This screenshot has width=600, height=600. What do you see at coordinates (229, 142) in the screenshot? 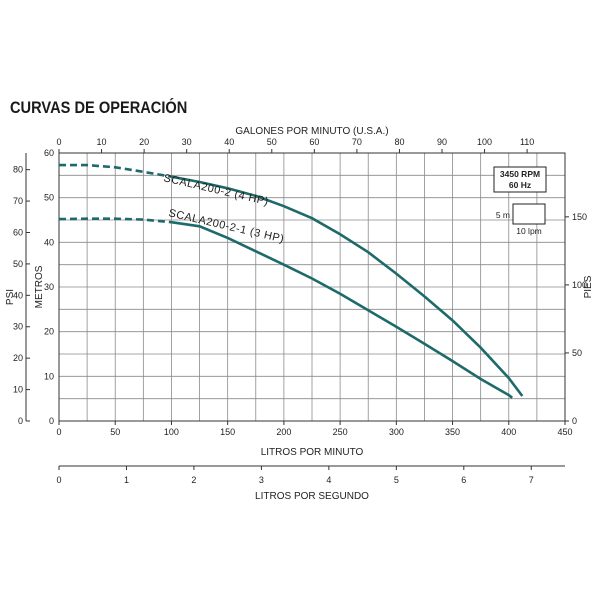
I see `x-top-tick-label: 40` at bounding box center [229, 142].